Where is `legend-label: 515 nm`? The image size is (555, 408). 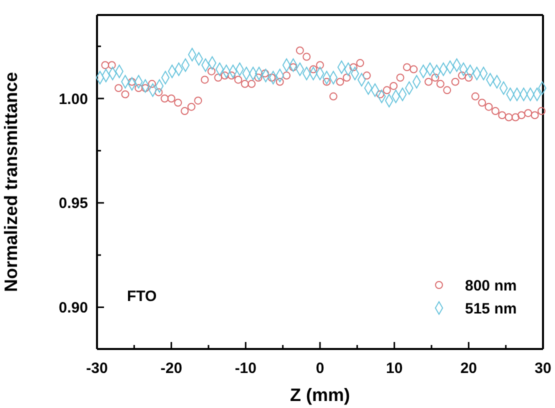
legend-label: 515 nm is located at coordinates (491, 309).